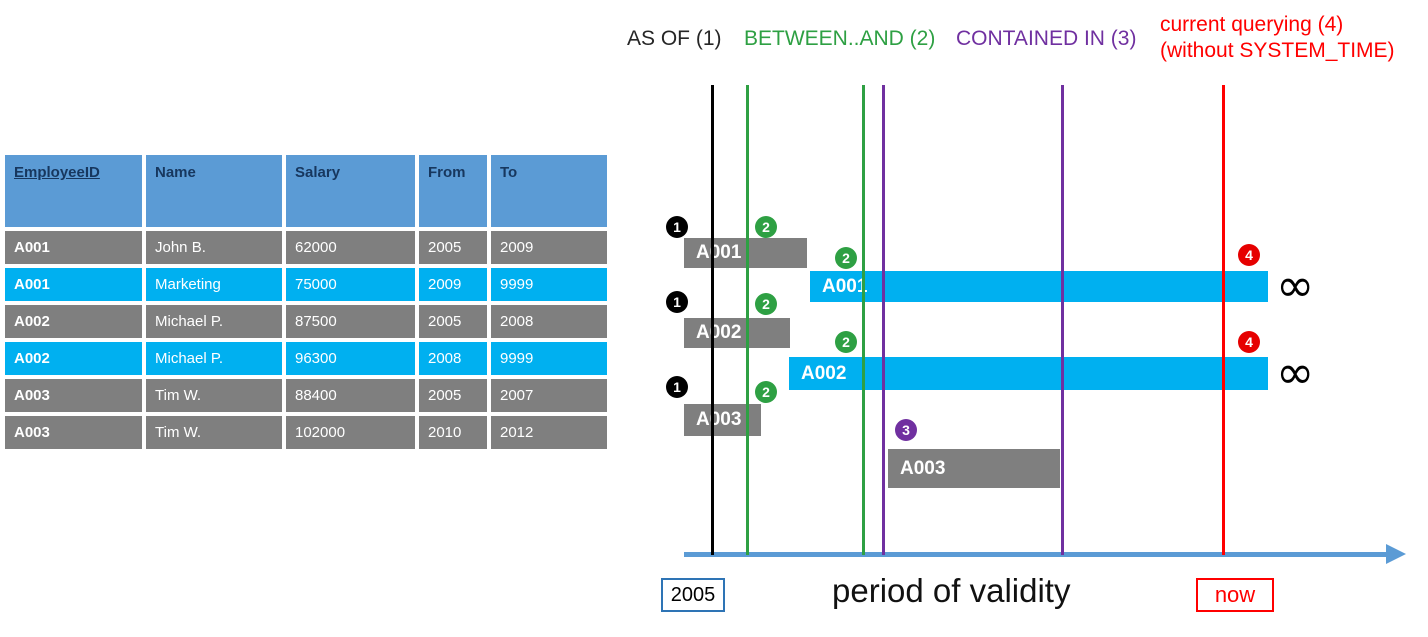 This screenshot has height=637, width=1428. What do you see at coordinates (1062, 320) in the screenshot?
I see `contained-in-end-line` at bounding box center [1062, 320].